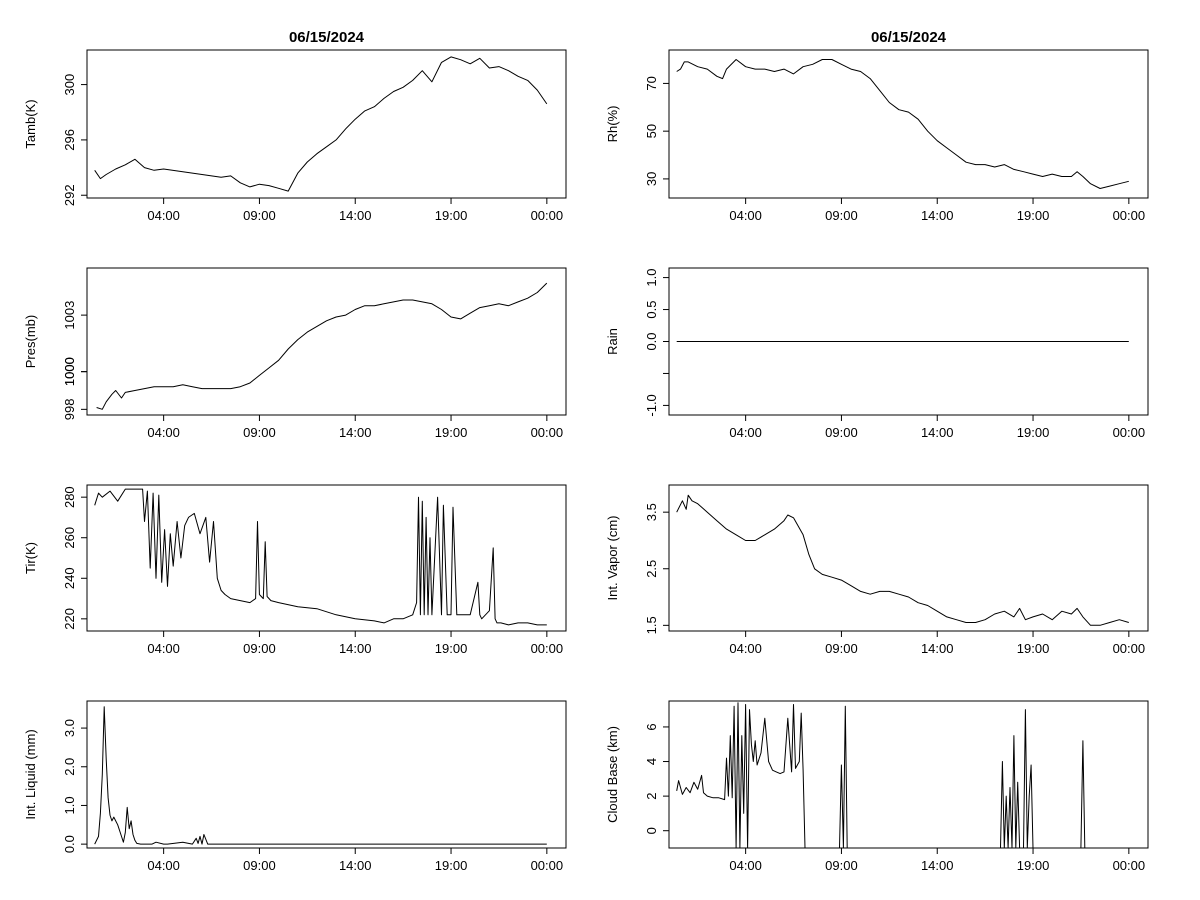  What do you see at coordinates (69, 497) in the screenshot?
I see `y-tick-label: 280` at bounding box center [69, 497].